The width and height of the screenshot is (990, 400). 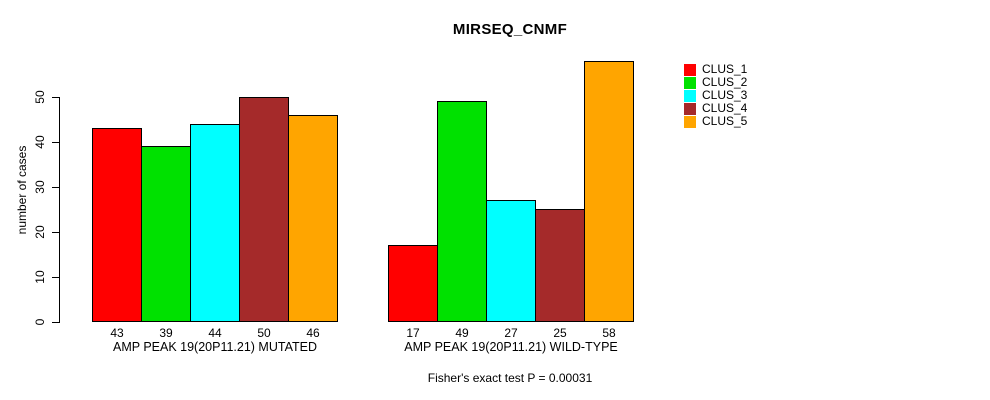 What do you see at coordinates (264, 333) in the screenshot?
I see `bar-value-label: 50` at bounding box center [264, 333].